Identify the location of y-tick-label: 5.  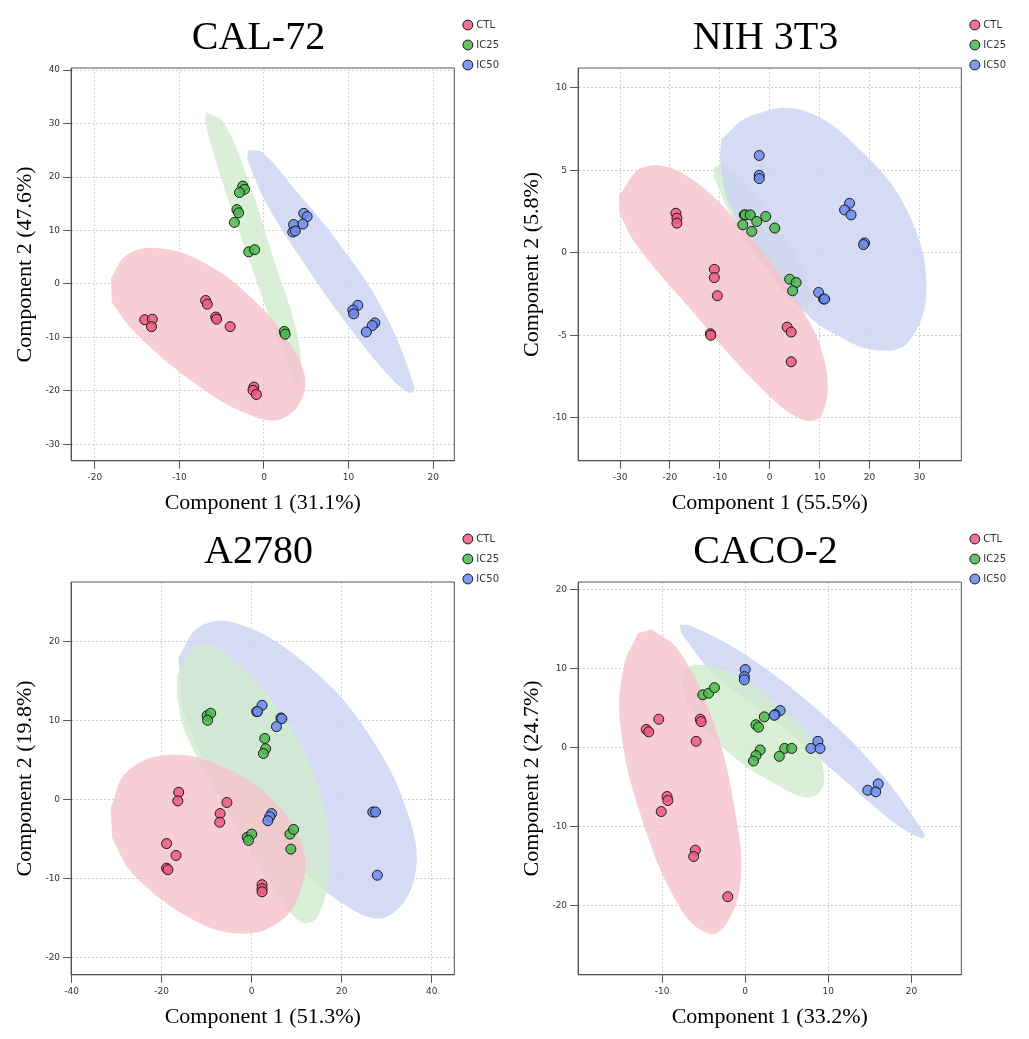
(564, 169).